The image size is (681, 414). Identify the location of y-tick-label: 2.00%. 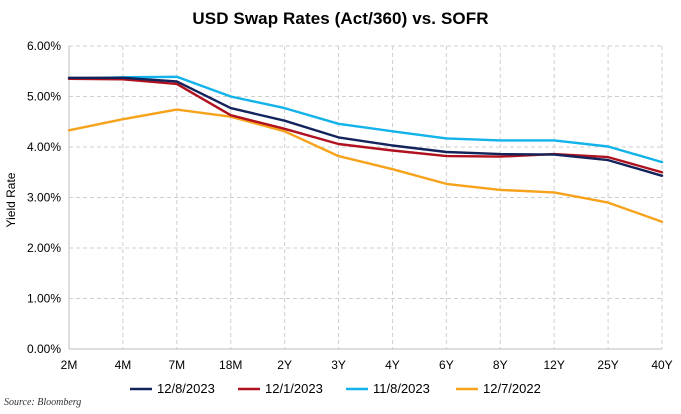
(44, 248).